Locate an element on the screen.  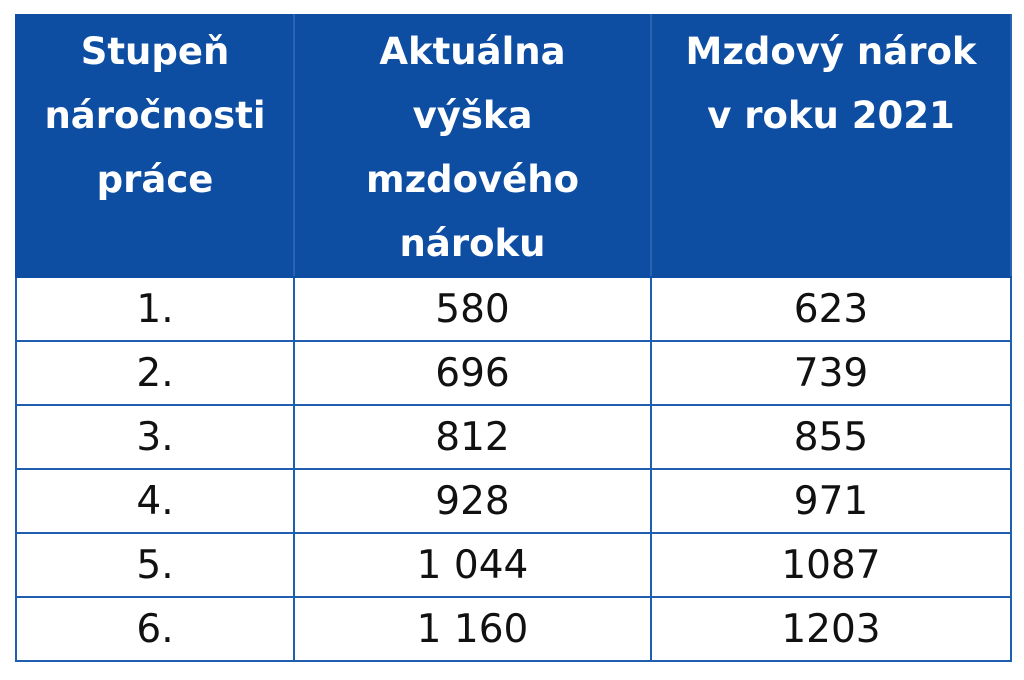
header-line: nároku is located at coordinates (472, 243).